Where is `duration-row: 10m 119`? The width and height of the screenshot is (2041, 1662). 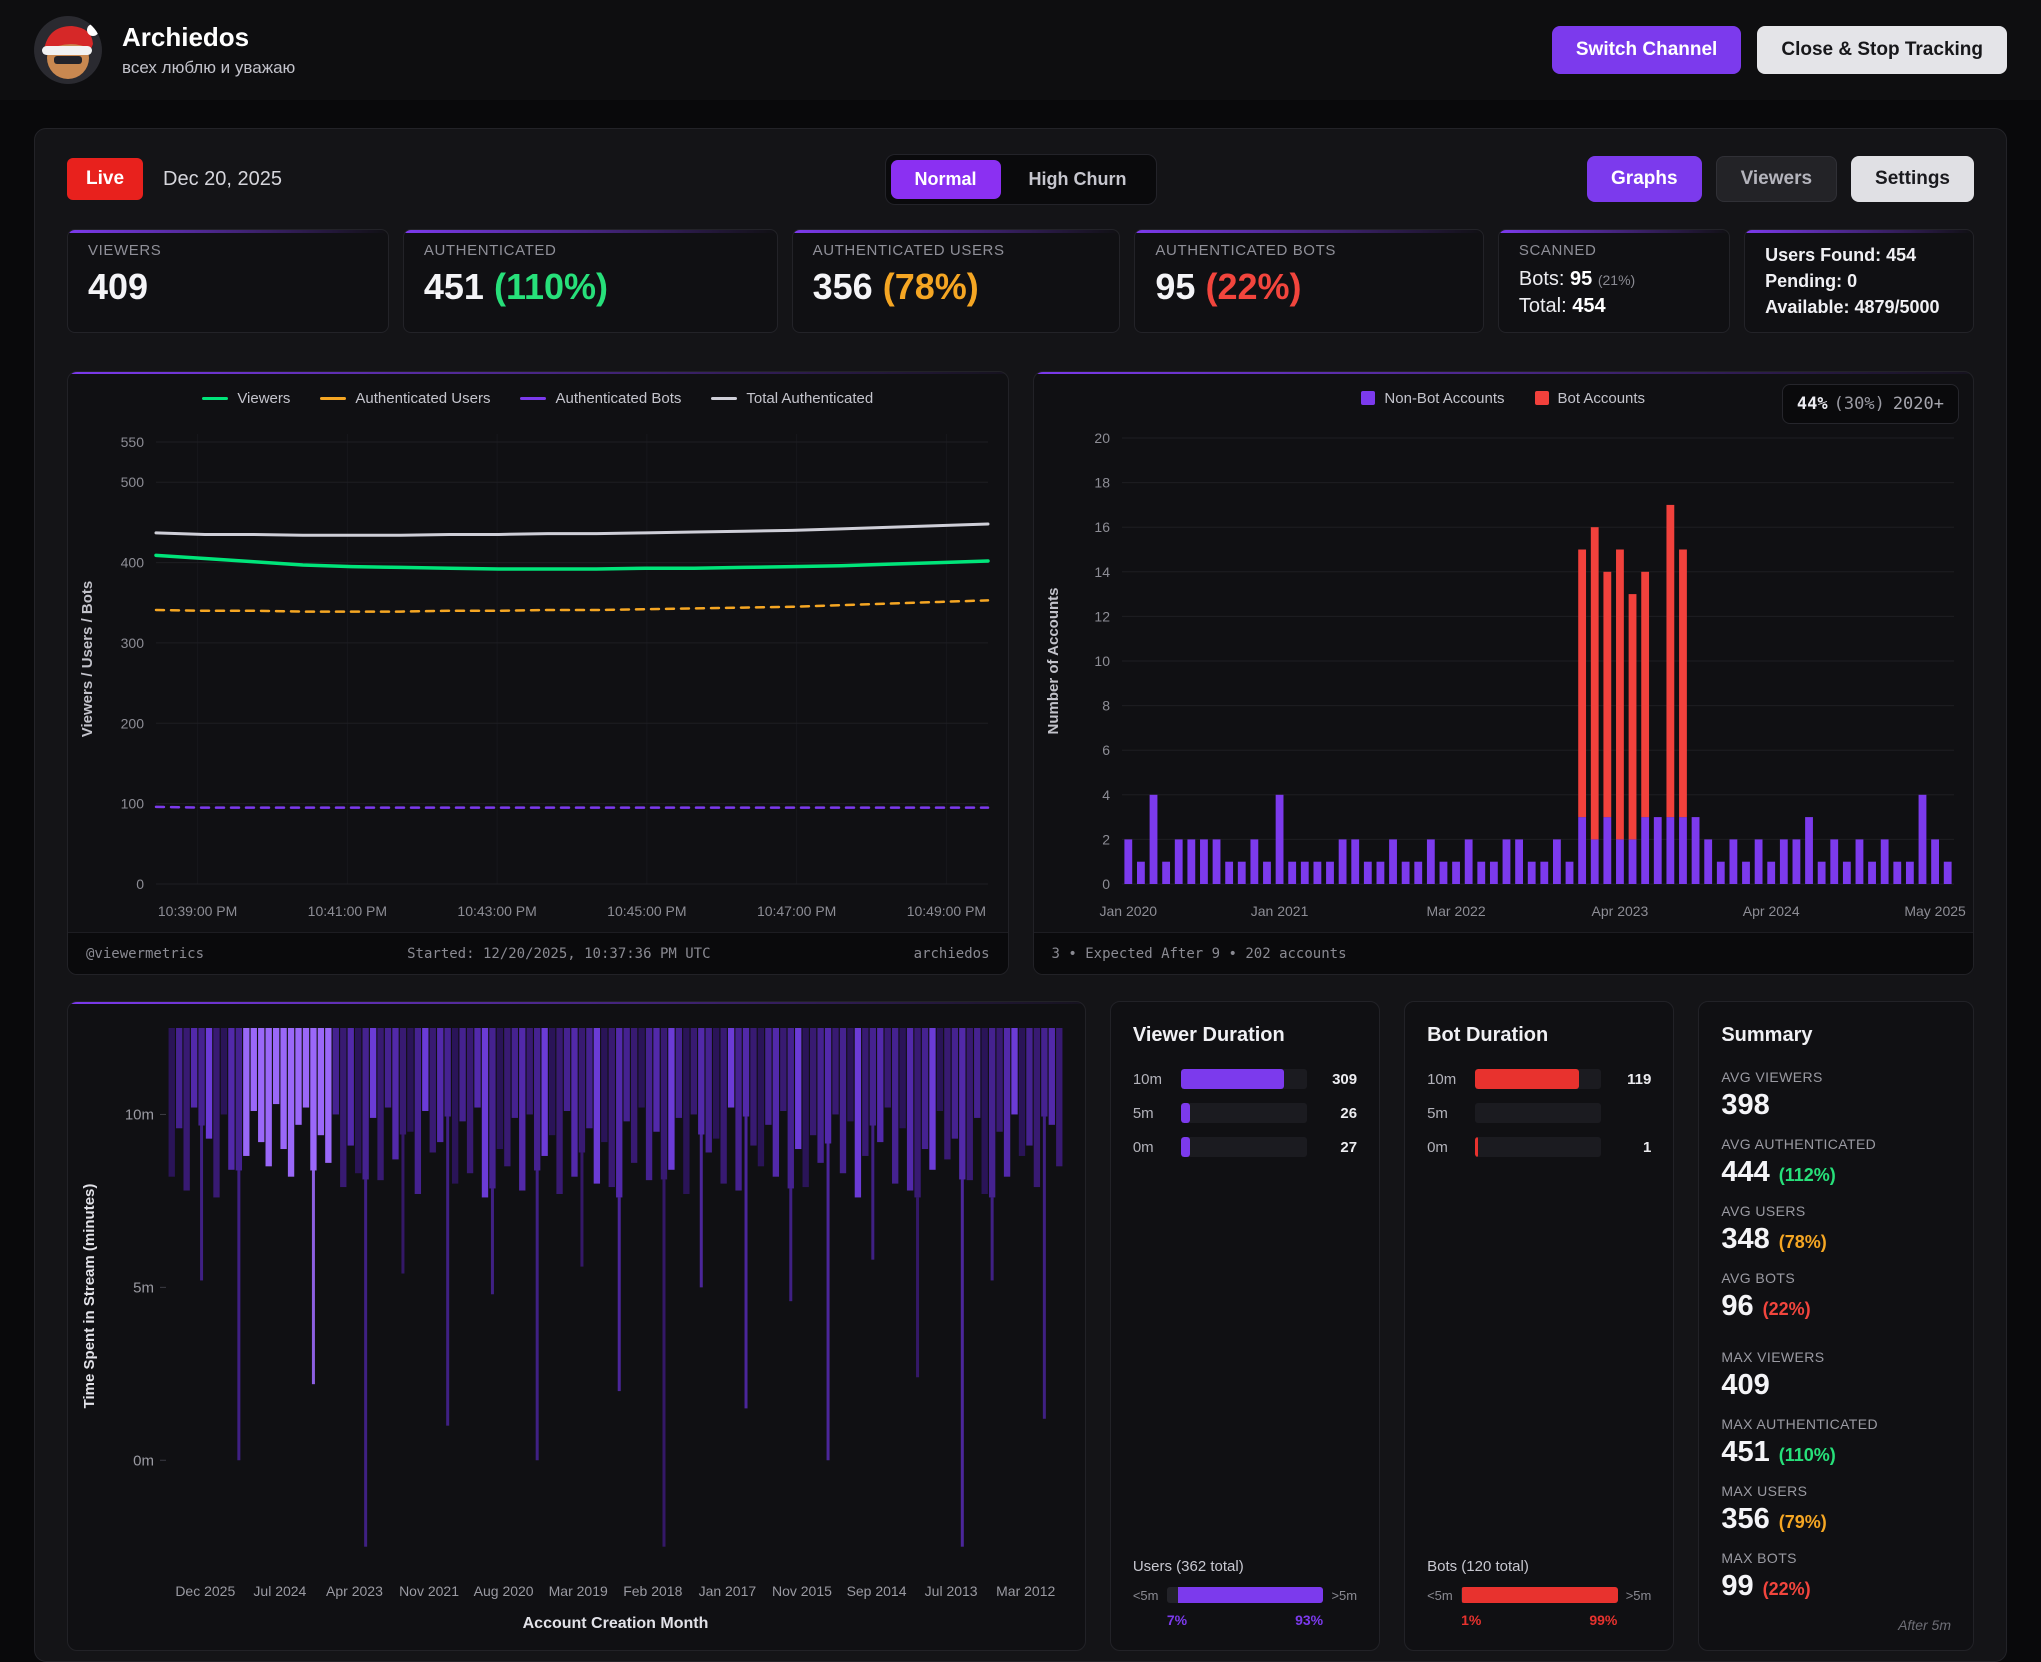
duration-row: 10m 119 is located at coordinates (1539, 1079).